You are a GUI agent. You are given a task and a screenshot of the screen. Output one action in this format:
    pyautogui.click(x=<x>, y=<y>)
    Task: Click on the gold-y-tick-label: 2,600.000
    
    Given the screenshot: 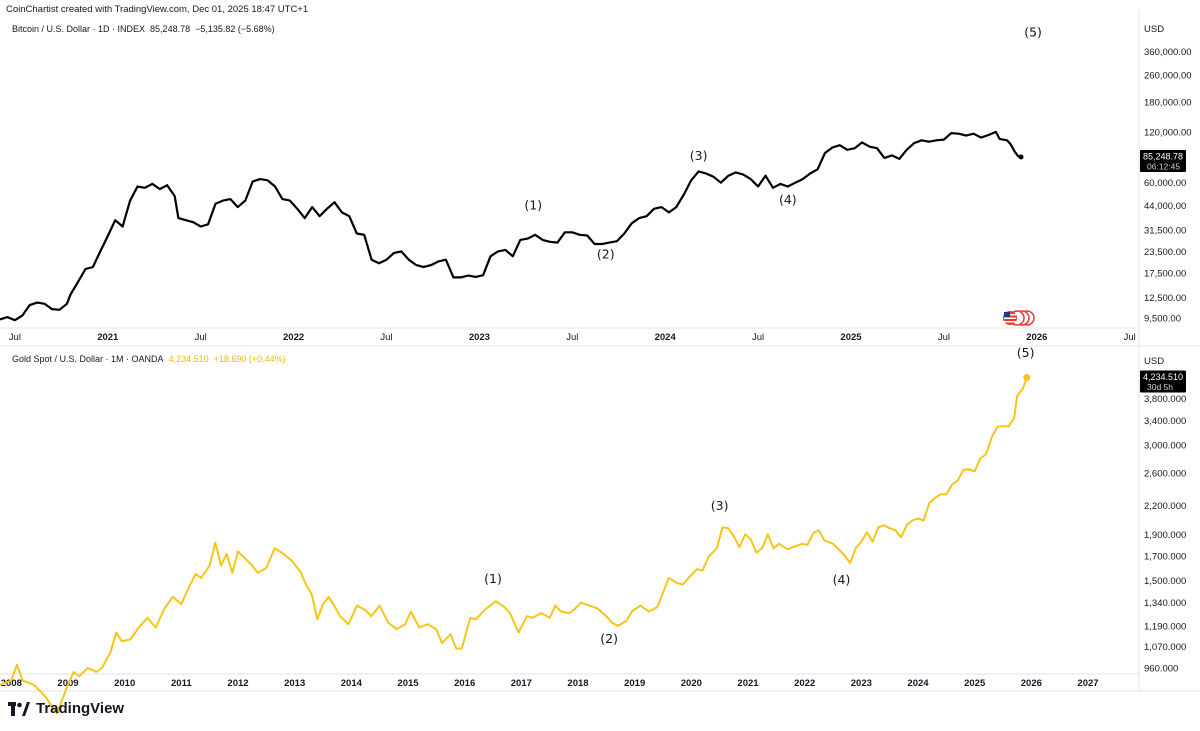 What is the action you would take?
    pyautogui.click(x=1165, y=473)
    